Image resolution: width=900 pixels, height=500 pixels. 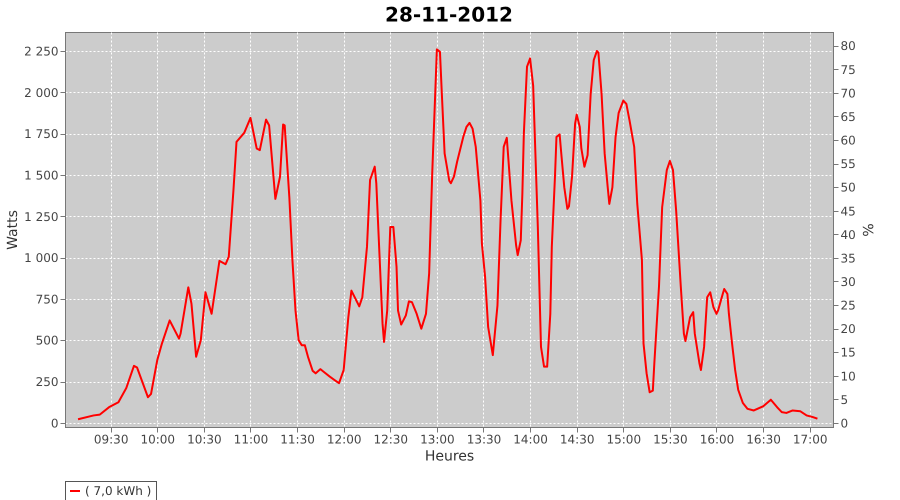 What do you see at coordinates (848, 46) in the screenshot?
I see `y2-tick-label: 80` at bounding box center [848, 46].